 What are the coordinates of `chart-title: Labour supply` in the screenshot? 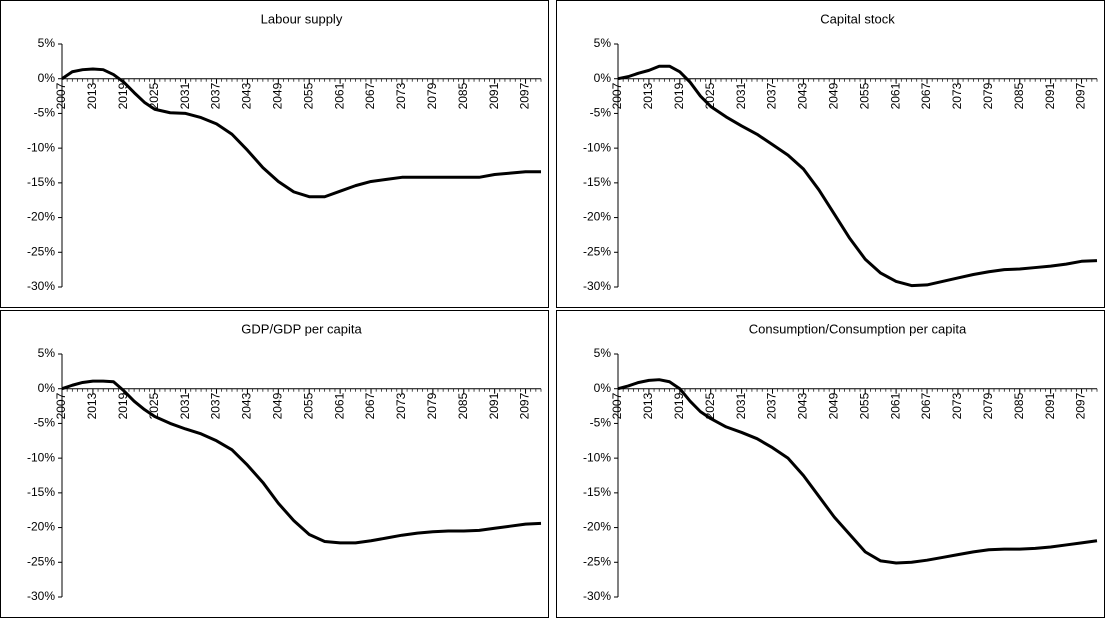 It's located at (302, 18).